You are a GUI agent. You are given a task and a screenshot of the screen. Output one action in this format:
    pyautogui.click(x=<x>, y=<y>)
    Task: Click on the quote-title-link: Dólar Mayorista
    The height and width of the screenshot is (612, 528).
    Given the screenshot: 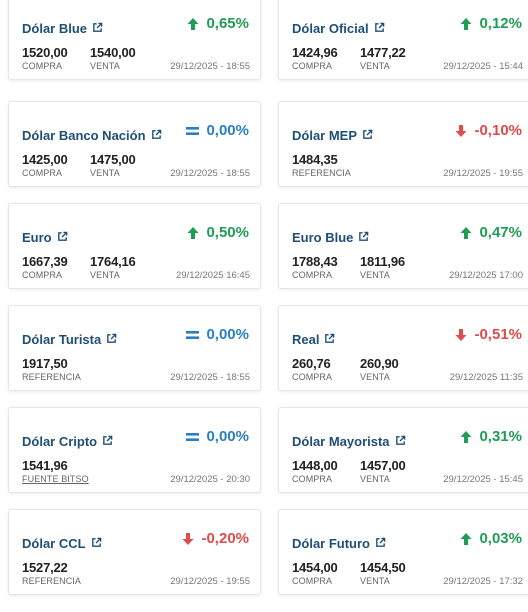 What is the action you would take?
    pyautogui.click(x=349, y=441)
    